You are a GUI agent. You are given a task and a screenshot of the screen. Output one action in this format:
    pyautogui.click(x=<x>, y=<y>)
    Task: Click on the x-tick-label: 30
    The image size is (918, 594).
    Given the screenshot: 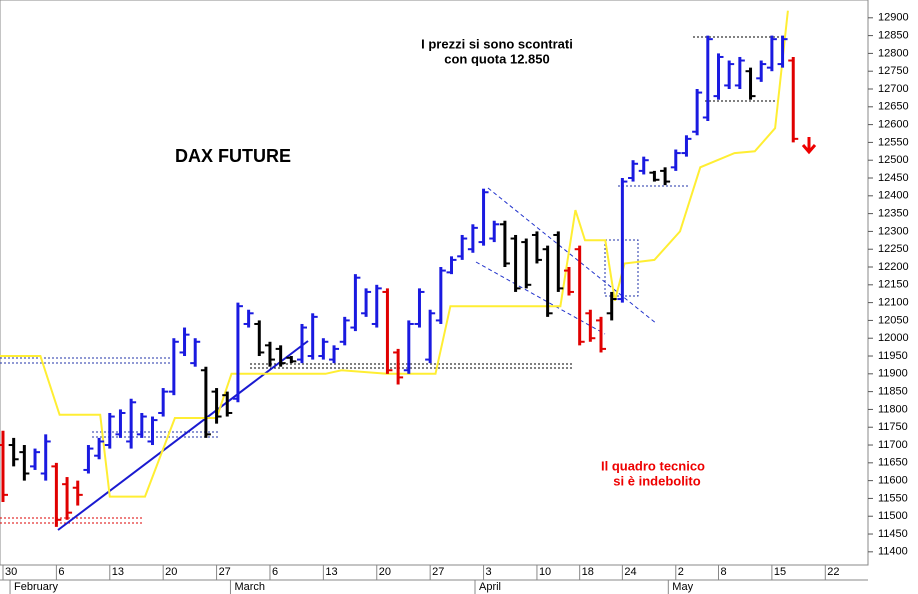 What is the action you would take?
    pyautogui.click(x=11, y=572)
    